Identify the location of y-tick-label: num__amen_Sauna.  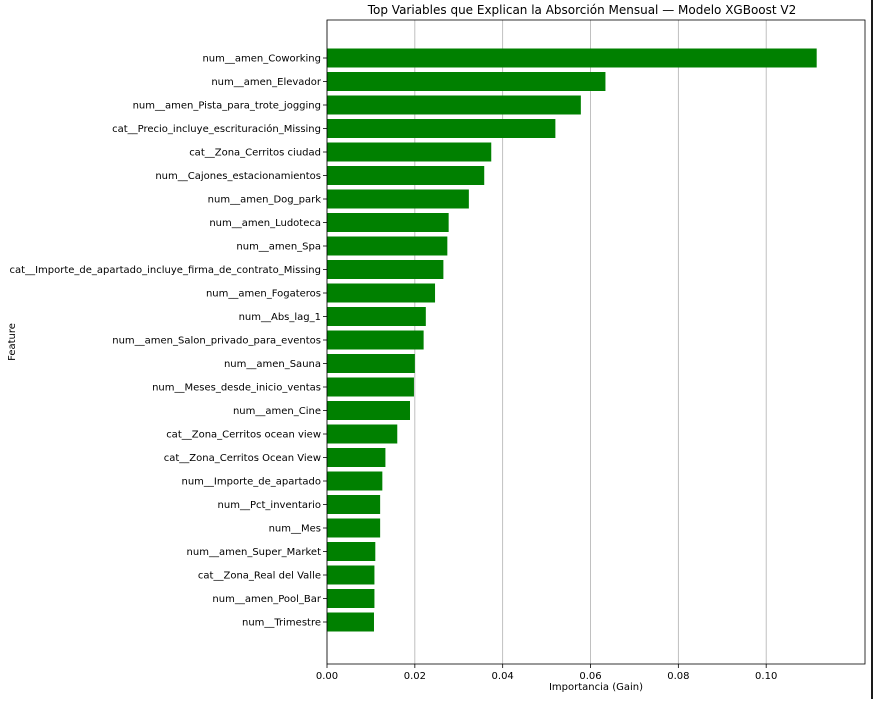
(272, 364).